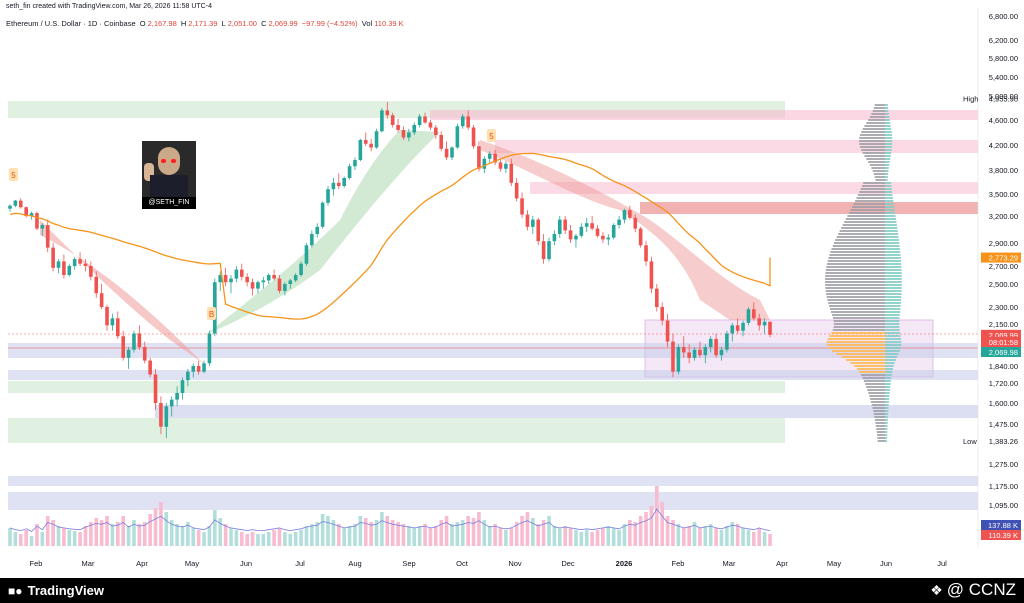 The height and width of the screenshot is (603, 1024). What do you see at coordinates (367, 23) in the screenshot?
I see `volume-label: Vol` at bounding box center [367, 23].